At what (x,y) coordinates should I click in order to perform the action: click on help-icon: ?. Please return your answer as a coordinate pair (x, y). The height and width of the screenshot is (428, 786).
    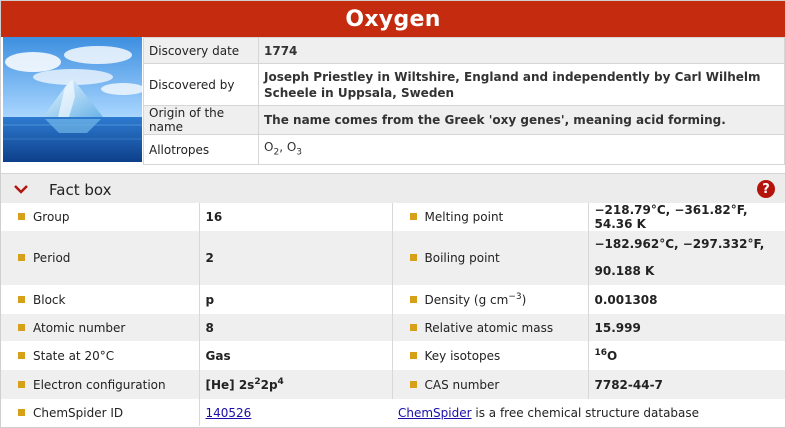
    Looking at the image, I should click on (766, 189).